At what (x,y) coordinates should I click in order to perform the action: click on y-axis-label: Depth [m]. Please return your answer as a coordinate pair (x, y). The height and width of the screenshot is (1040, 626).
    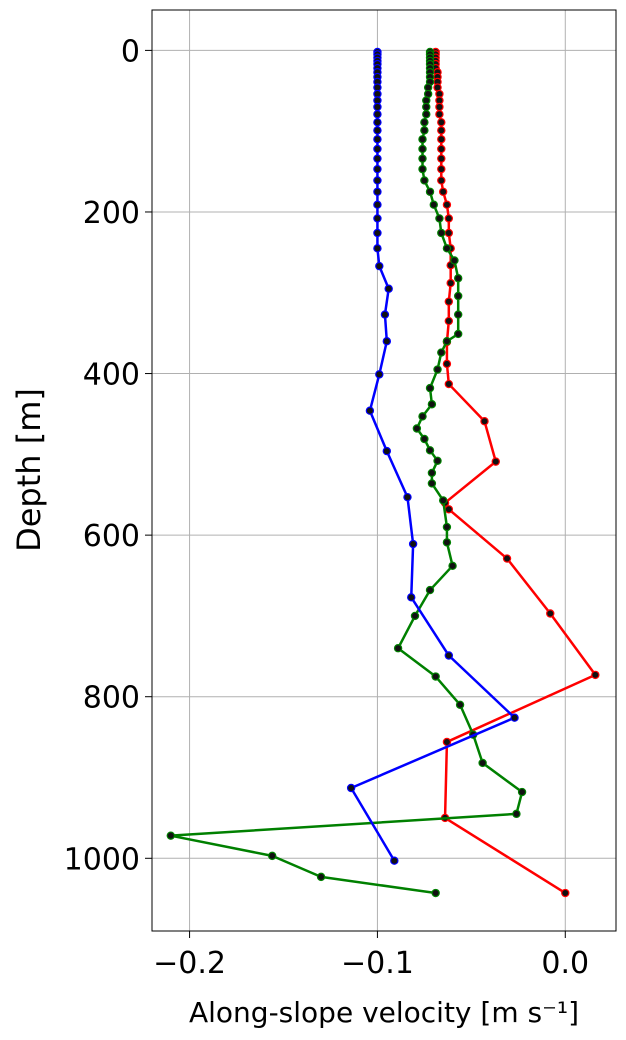
    Looking at the image, I should click on (29, 470).